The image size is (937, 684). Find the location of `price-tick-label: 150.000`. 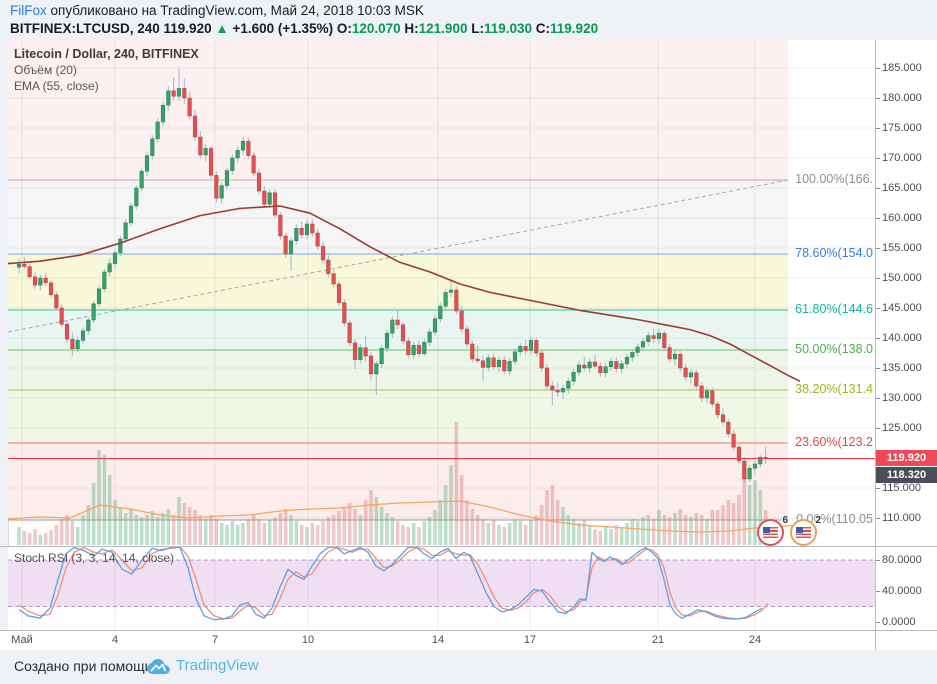

price-tick-label: 150.000 is located at coordinates (902, 278).